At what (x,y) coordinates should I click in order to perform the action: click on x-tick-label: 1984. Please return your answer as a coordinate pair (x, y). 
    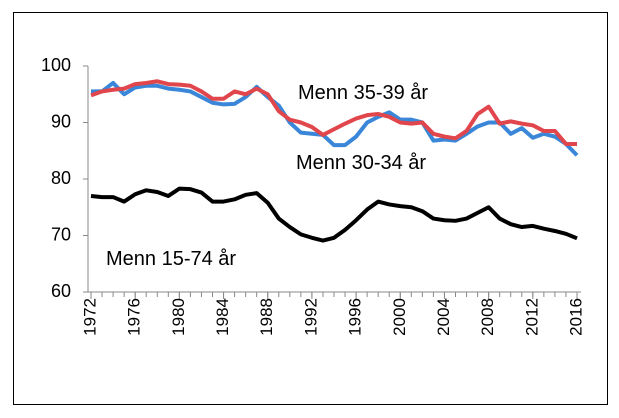
    Looking at the image, I should click on (222, 317).